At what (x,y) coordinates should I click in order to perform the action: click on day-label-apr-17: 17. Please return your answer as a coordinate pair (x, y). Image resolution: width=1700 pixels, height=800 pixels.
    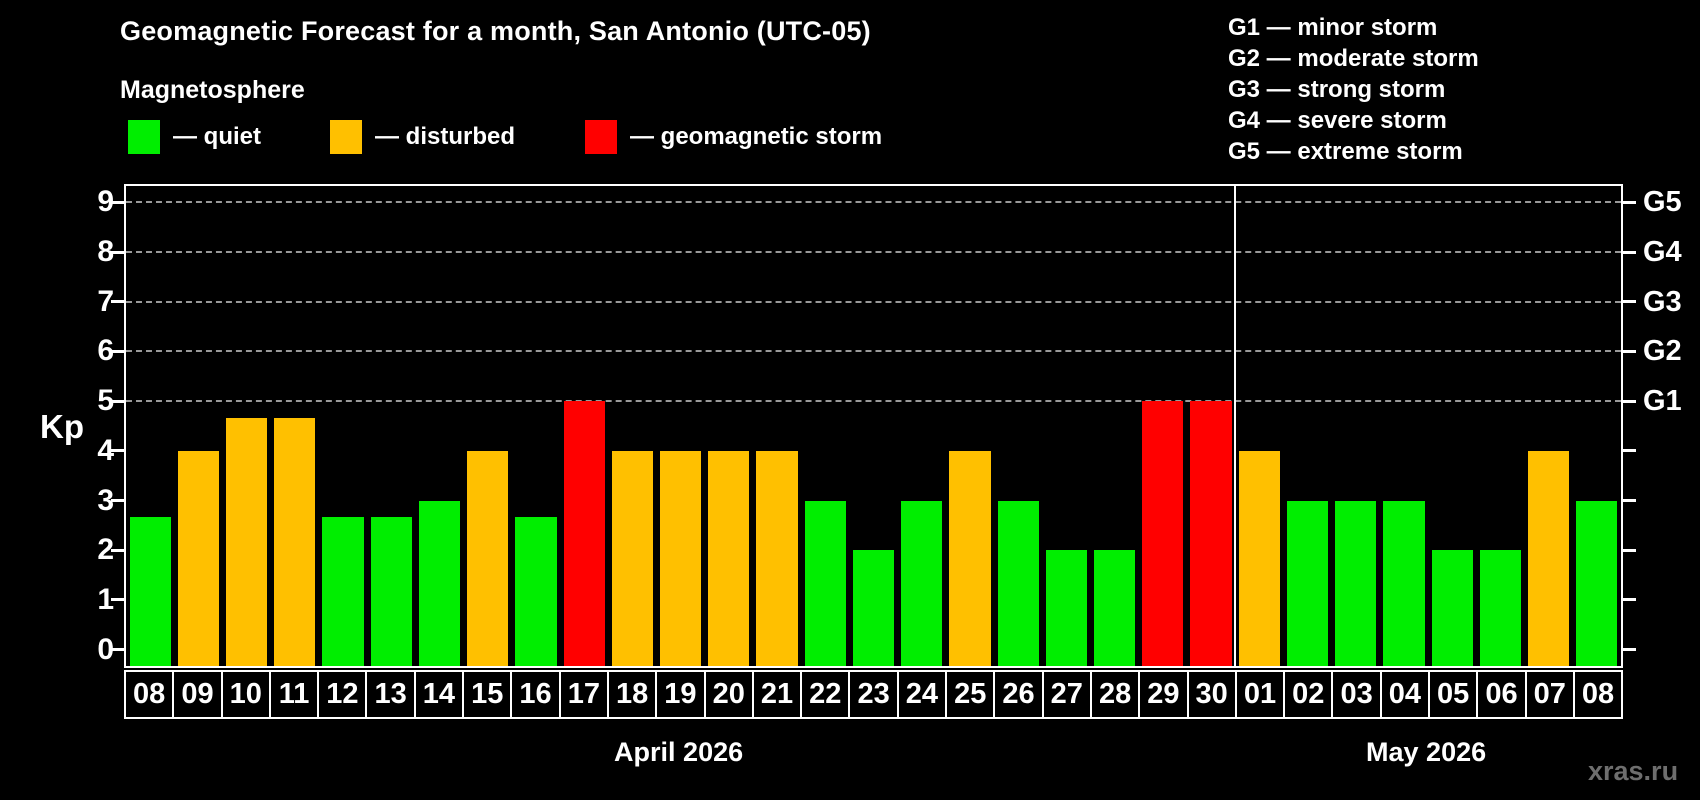
    Looking at the image, I should click on (583, 694).